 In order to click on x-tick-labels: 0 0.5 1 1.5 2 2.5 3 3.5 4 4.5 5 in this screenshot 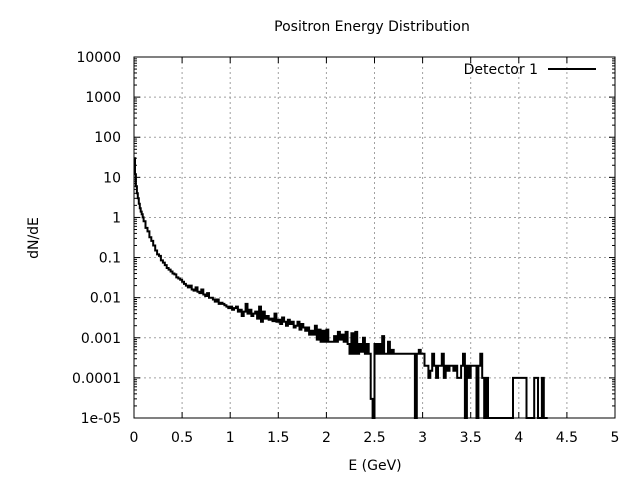, I will do `click(375, 438)`.